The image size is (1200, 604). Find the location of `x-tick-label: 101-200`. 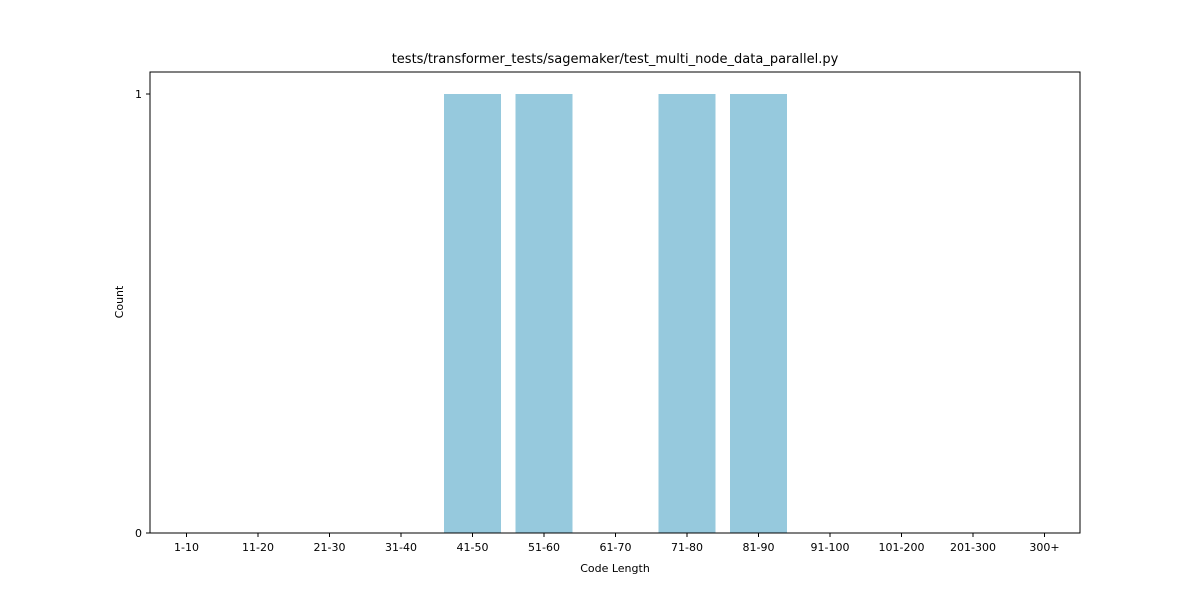

x-tick-label: 101-200 is located at coordinates (902, 547).